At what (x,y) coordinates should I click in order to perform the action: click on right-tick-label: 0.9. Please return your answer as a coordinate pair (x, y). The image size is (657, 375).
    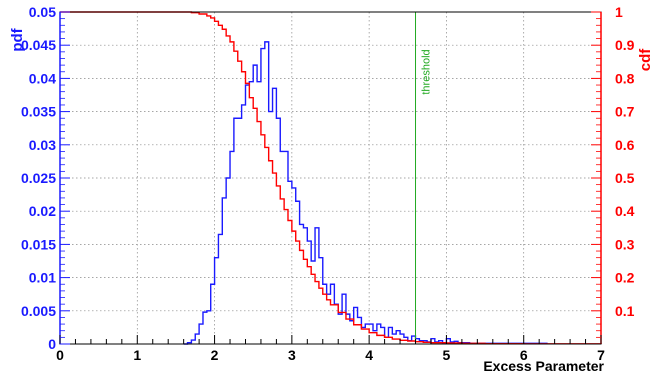
    Looking at the image, I should click on (625, 45).